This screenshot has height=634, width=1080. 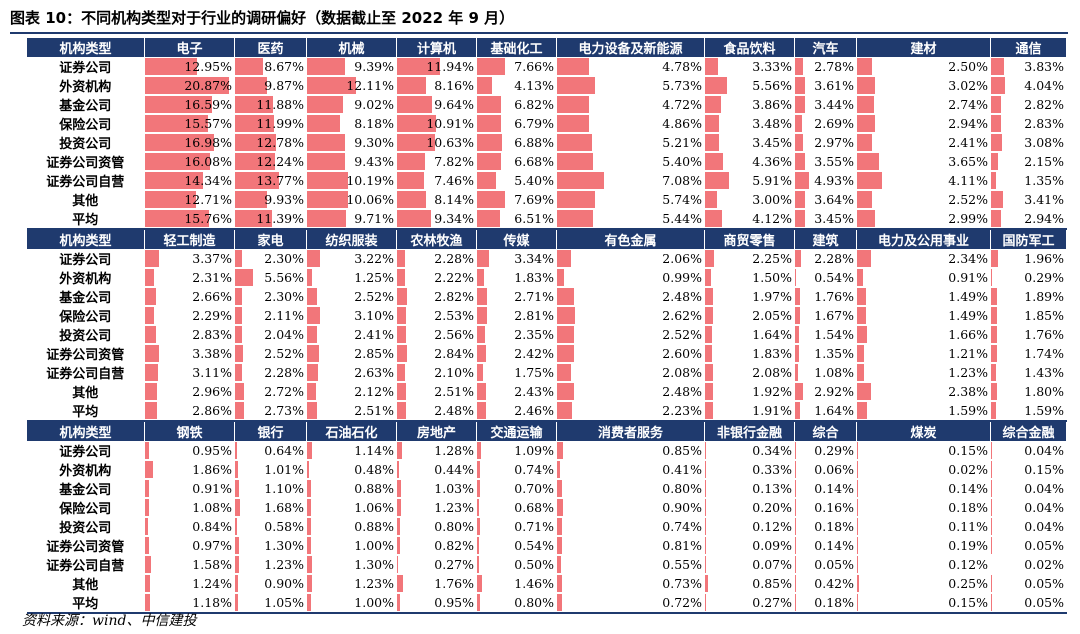 I want to click on value-label: 9.71%, so click(x=374, y=218).